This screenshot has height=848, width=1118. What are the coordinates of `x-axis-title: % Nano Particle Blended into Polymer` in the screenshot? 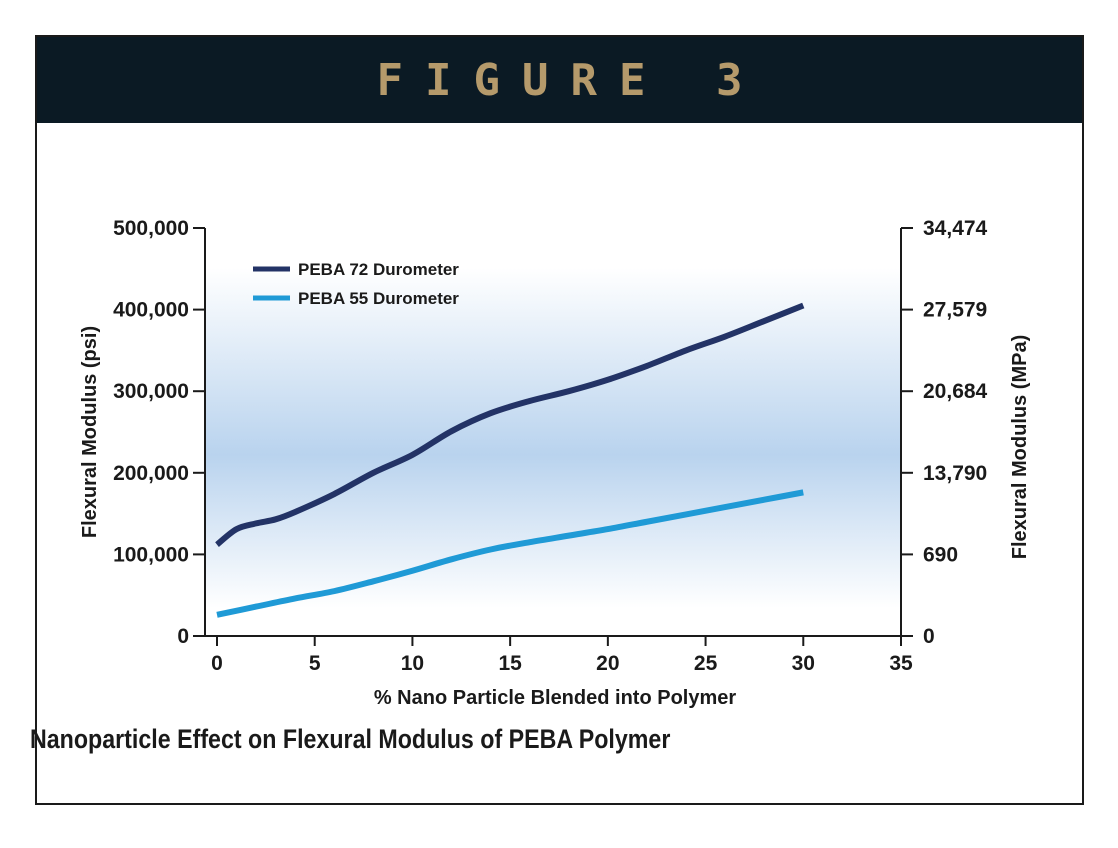 It's located at (555, 698).